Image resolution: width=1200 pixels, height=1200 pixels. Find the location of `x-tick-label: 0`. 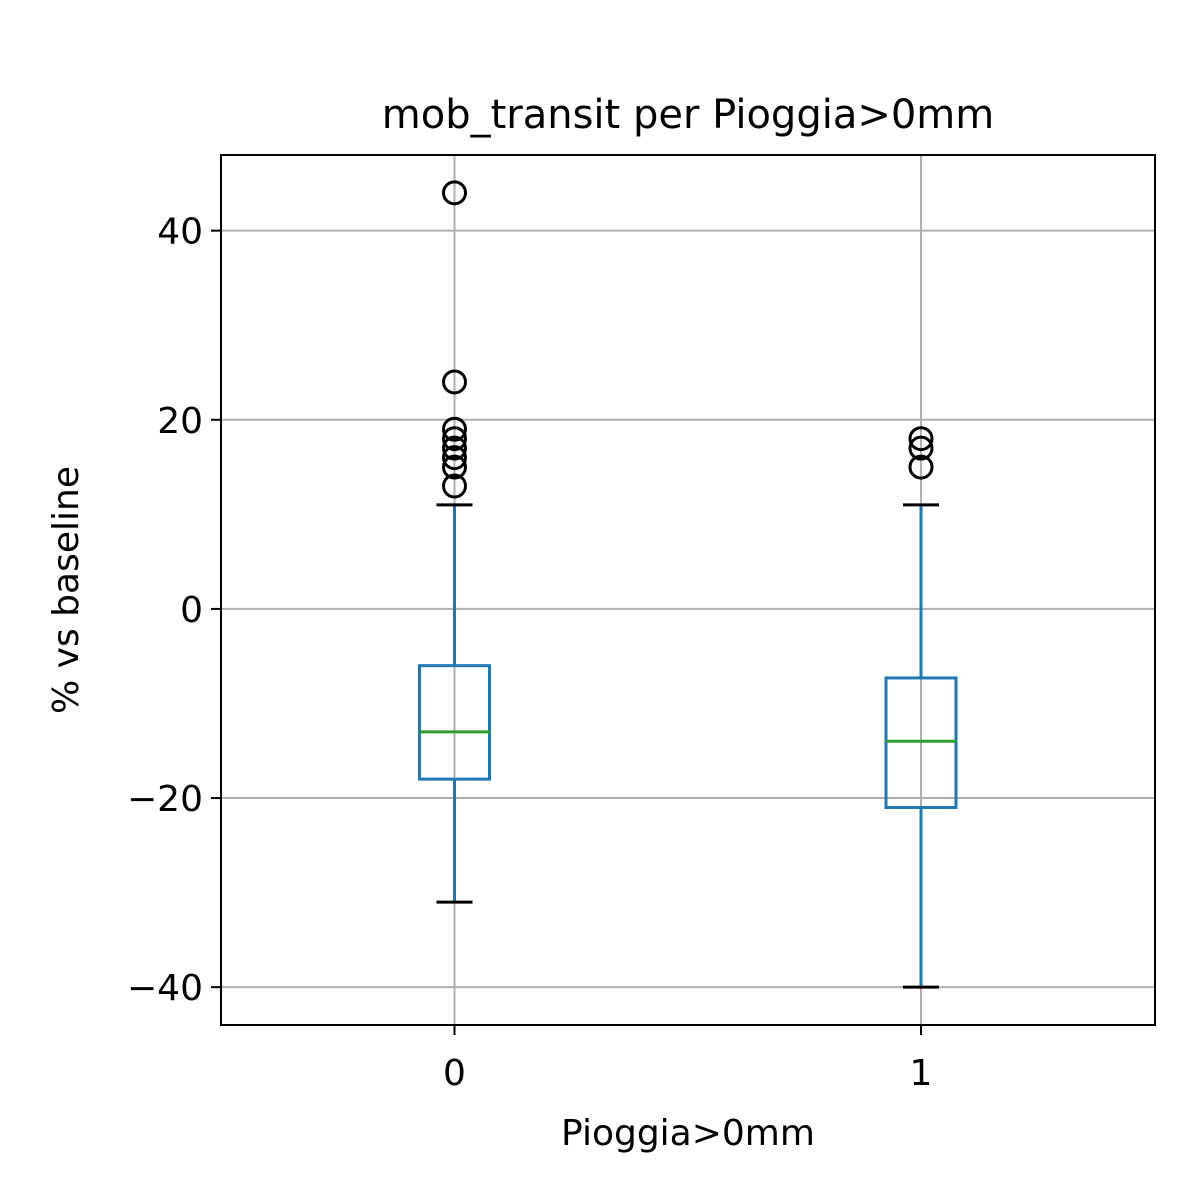

x-tick-label: 0 is located at coordinates (454, 1073).